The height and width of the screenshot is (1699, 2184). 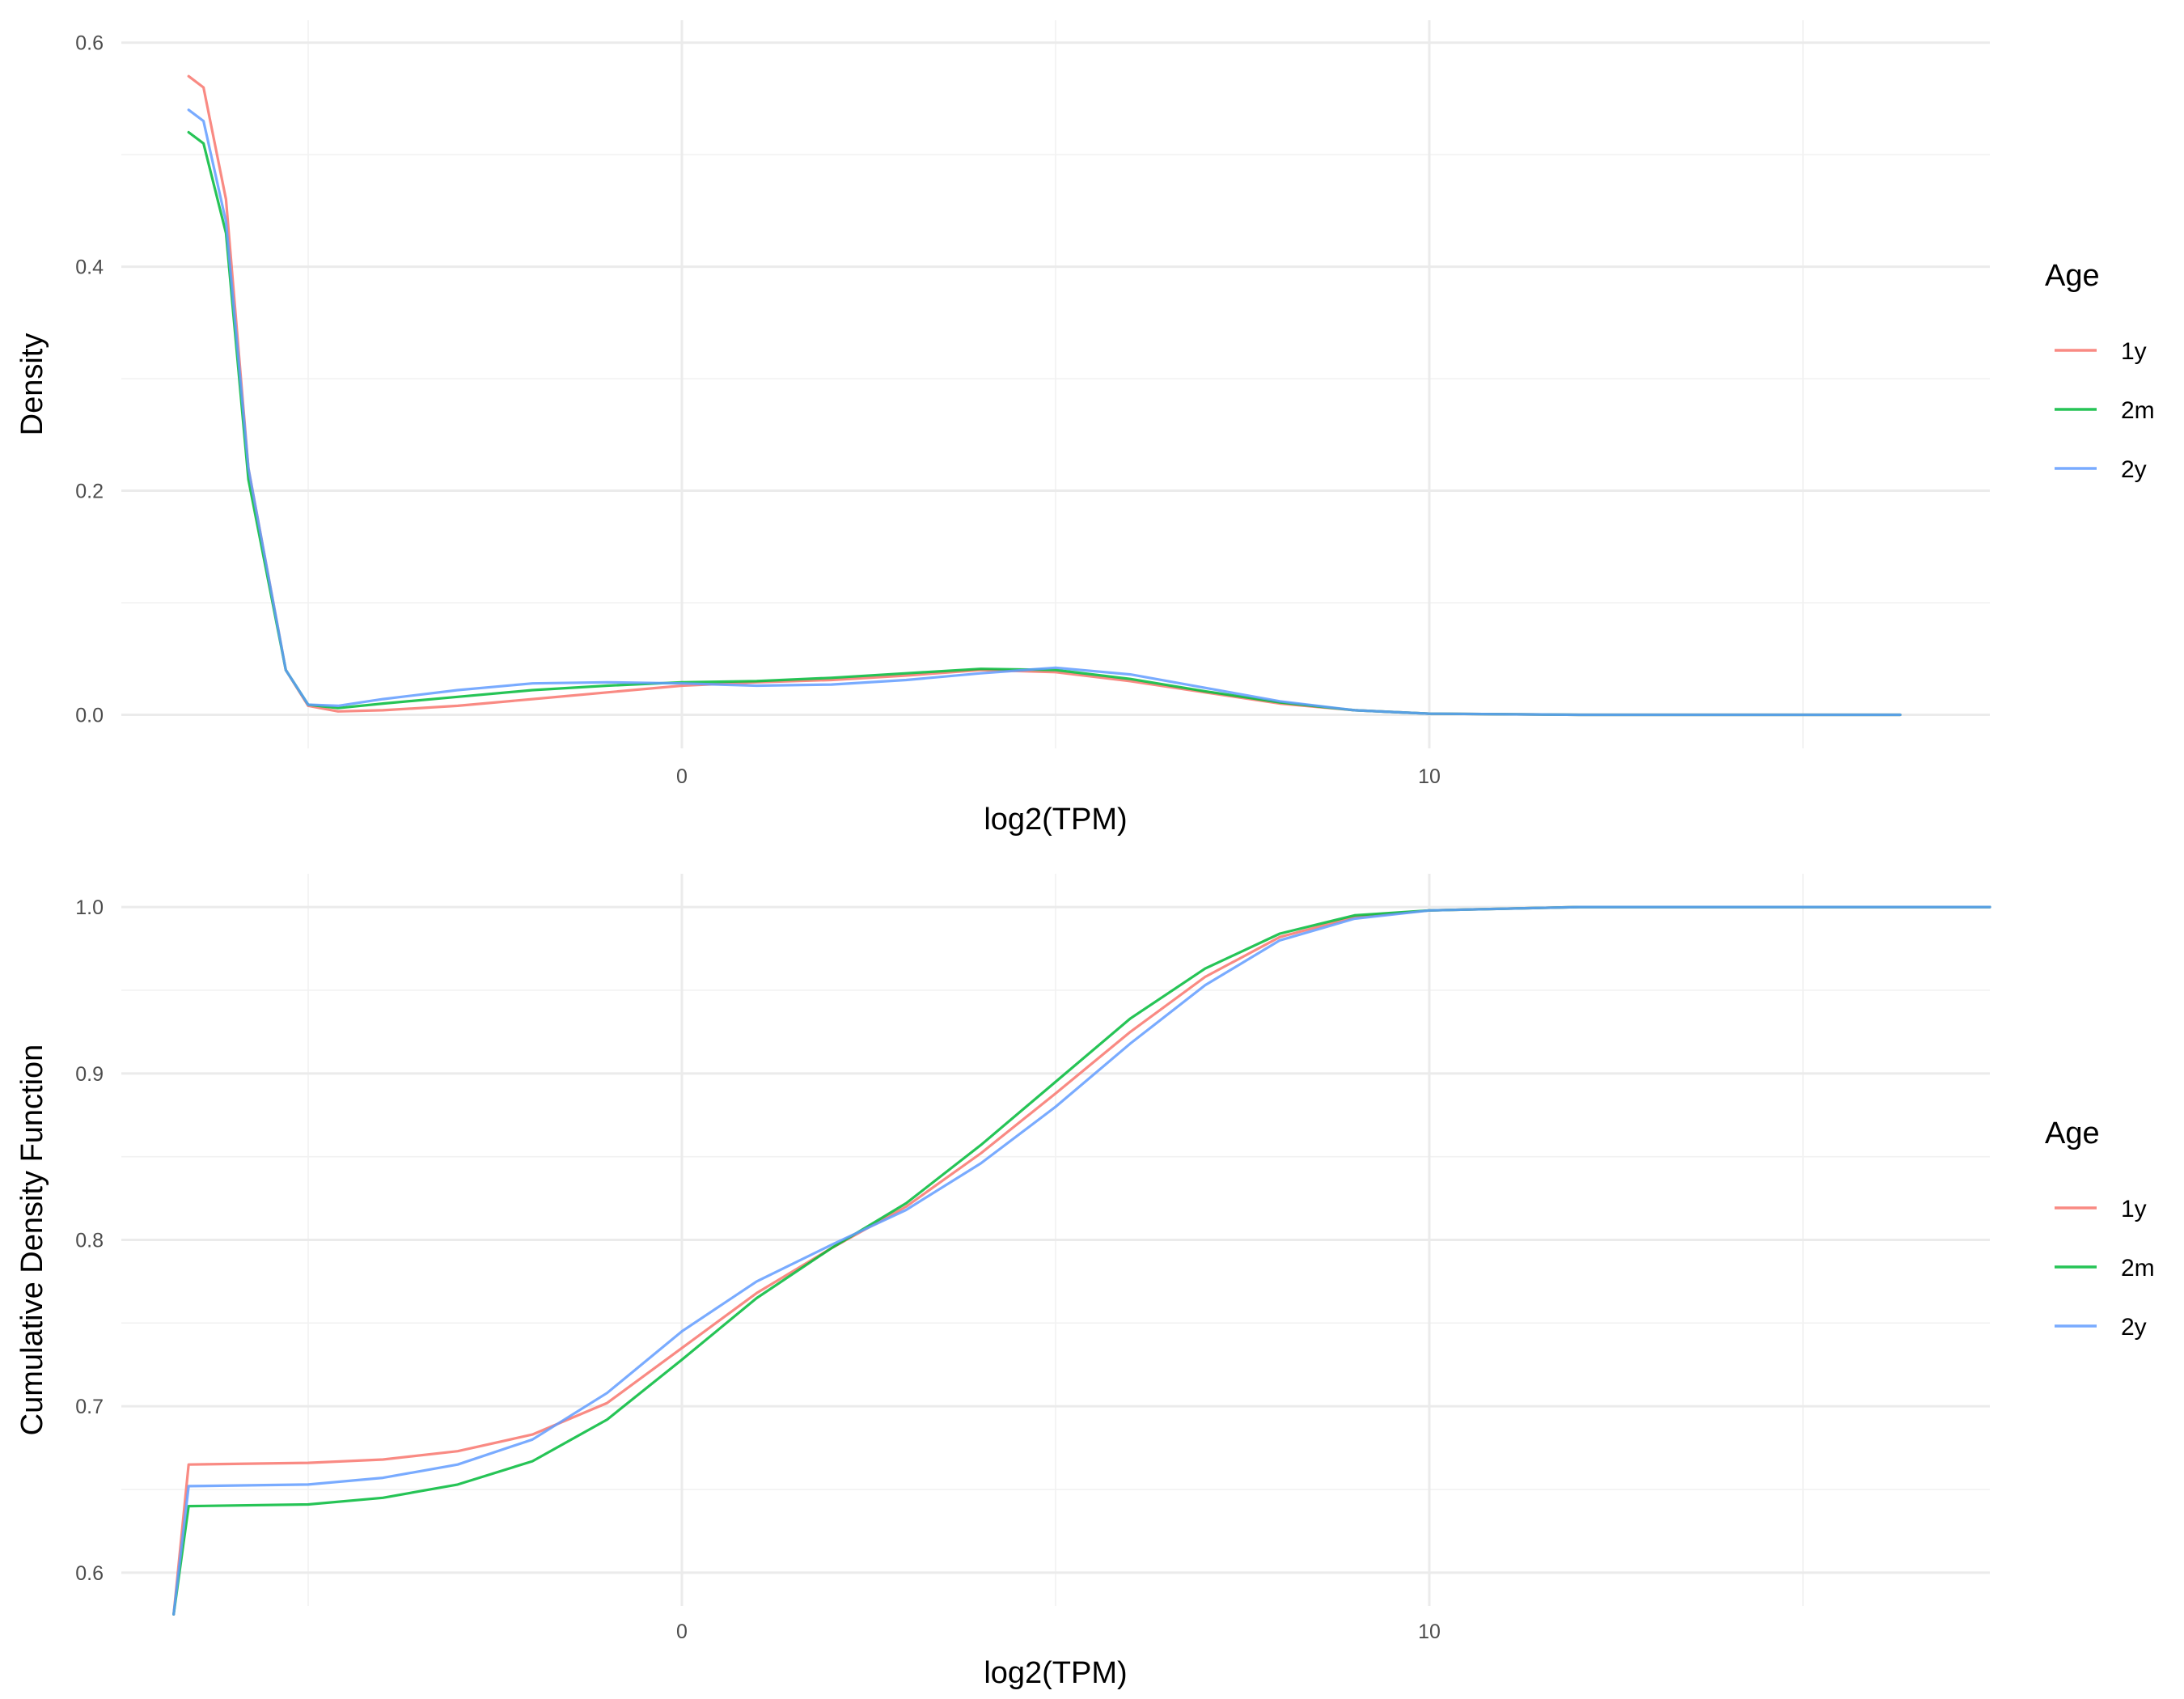 What do you see at coordinates (89, 908) in the screenshot?
I see `y-tick-label: 1.0` at bounding box center [89, 908].